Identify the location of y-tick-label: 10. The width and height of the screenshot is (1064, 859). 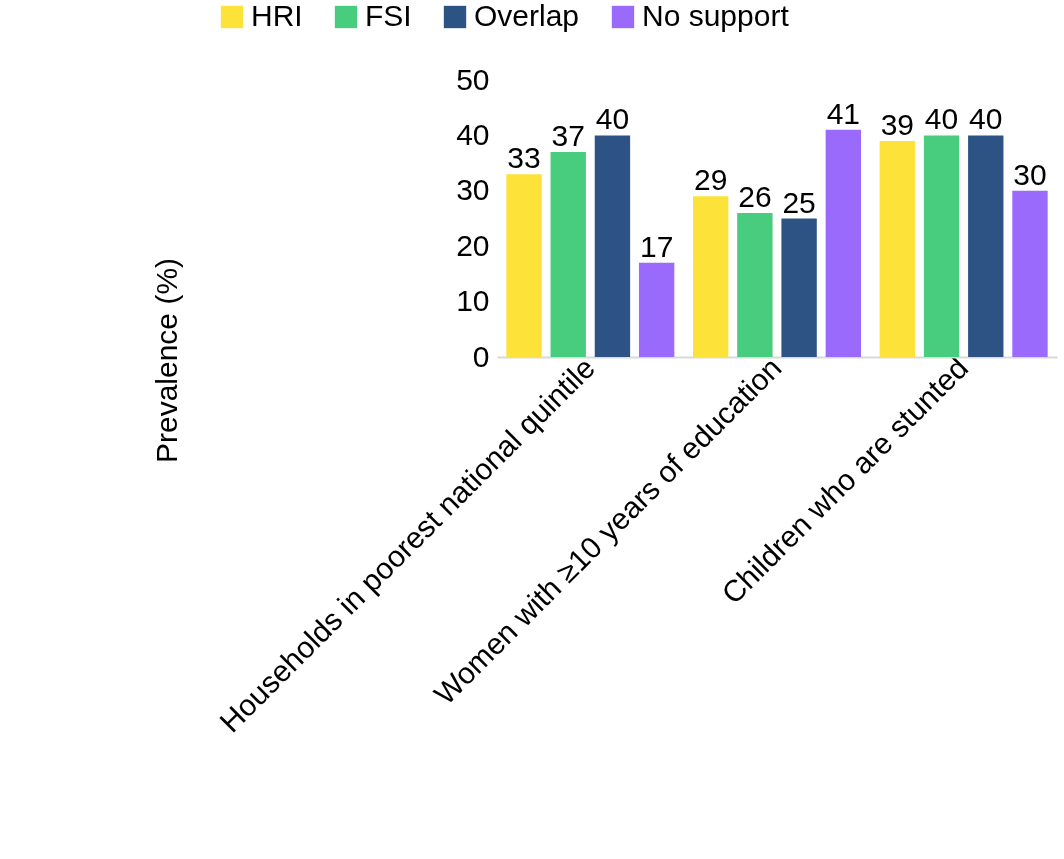
(473, 301).